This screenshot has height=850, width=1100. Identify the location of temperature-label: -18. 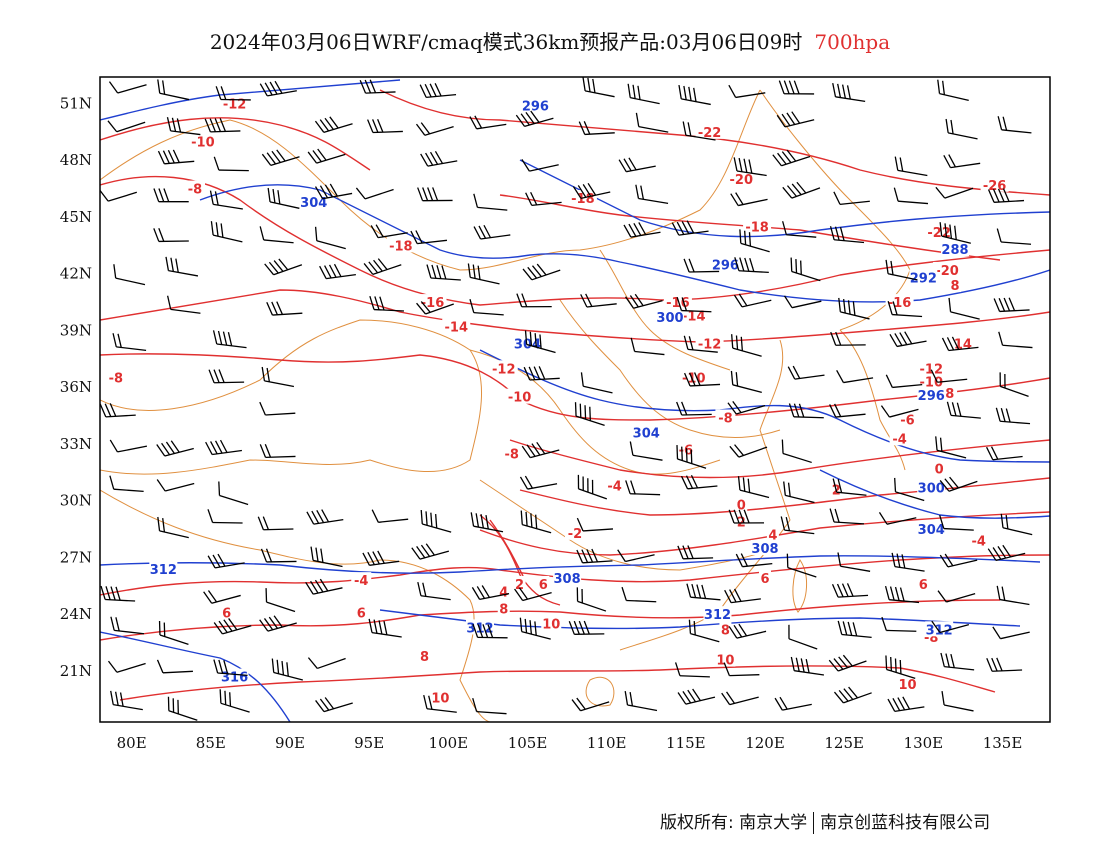
(583, 199).